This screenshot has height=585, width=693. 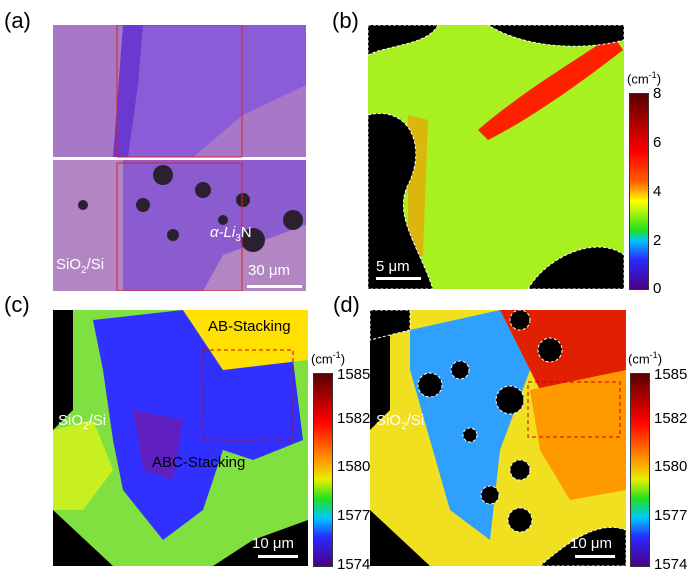 What do you see at coordinates (345, 20) in the screenshot?
I see `panel-b-label: (b)` at bounding box center [345, 20].